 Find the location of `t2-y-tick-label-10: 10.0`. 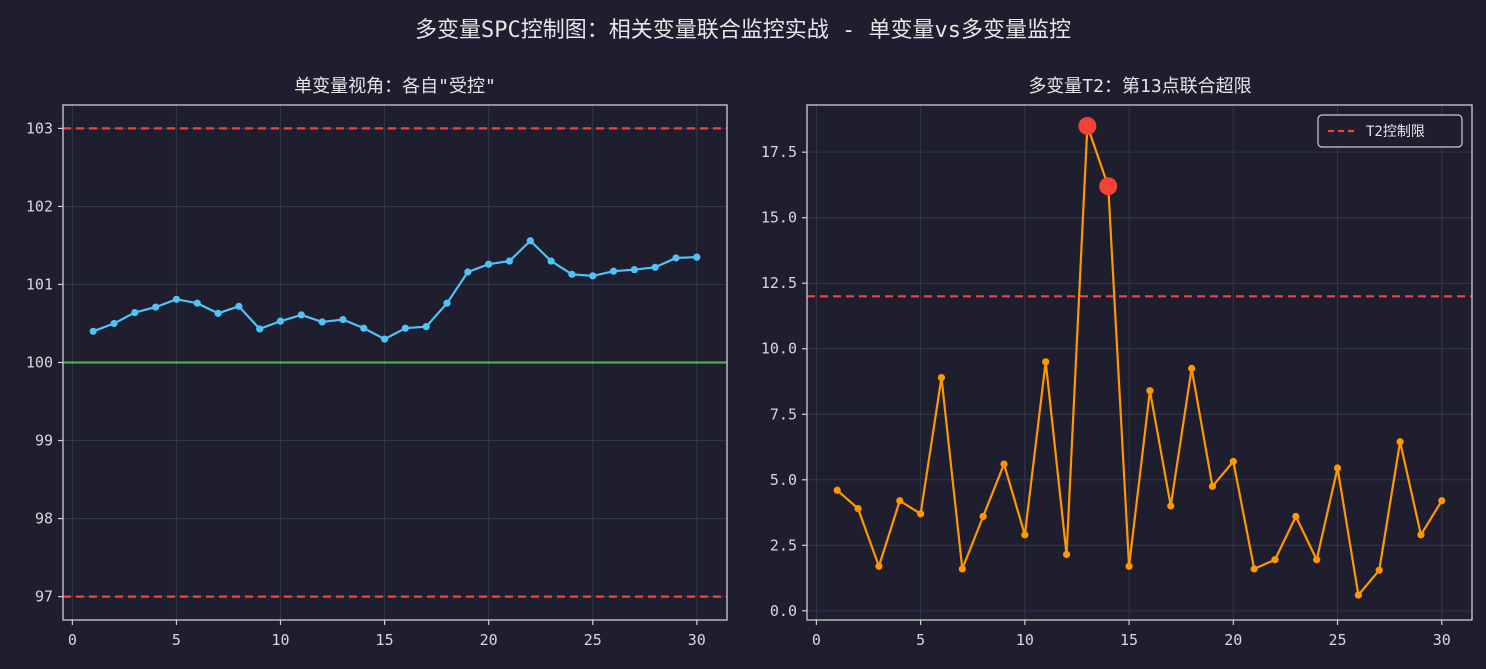

t2-y-tick-label-10: 10.0 is located at coordinates (779, 349).